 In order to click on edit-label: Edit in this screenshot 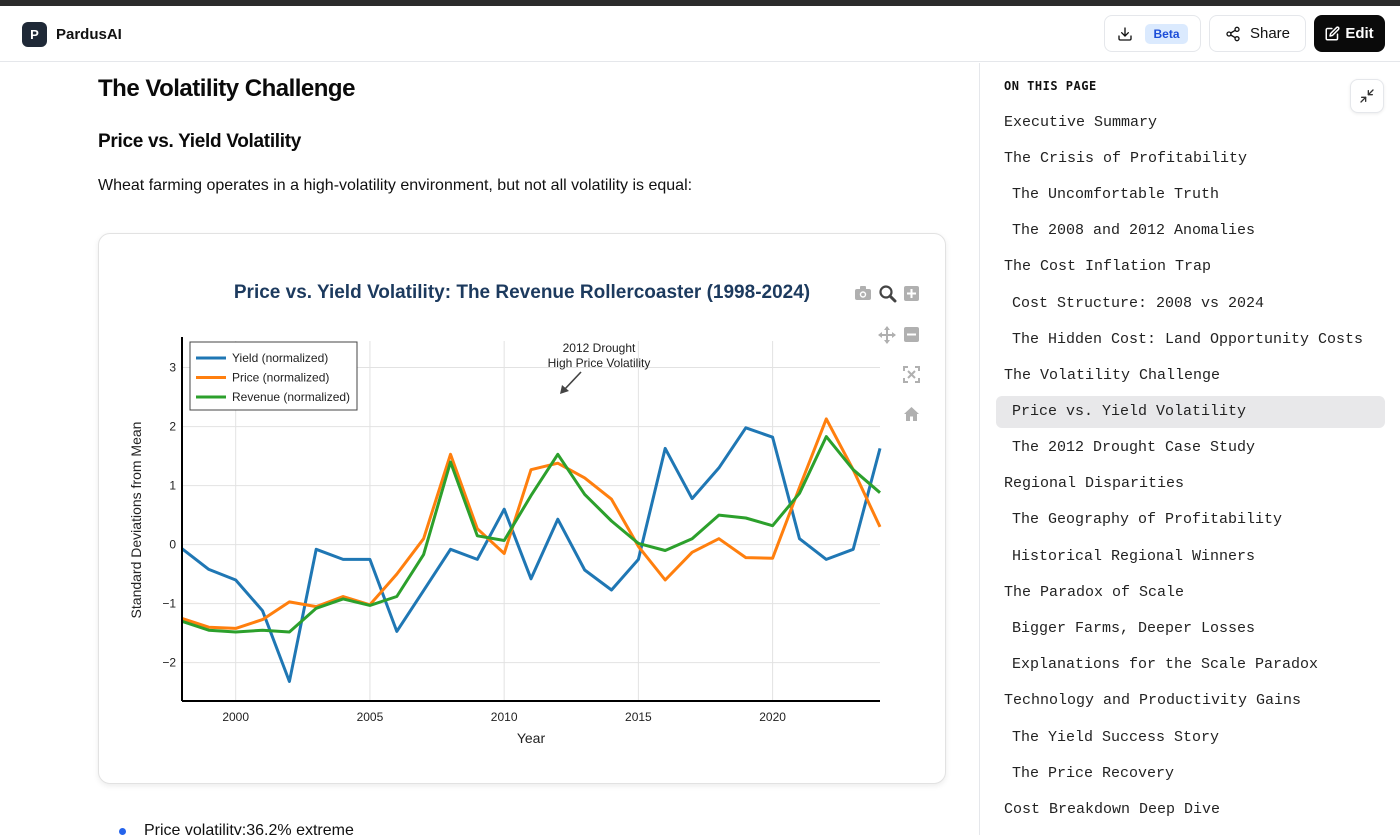, I will do `click(1359, 33)`.